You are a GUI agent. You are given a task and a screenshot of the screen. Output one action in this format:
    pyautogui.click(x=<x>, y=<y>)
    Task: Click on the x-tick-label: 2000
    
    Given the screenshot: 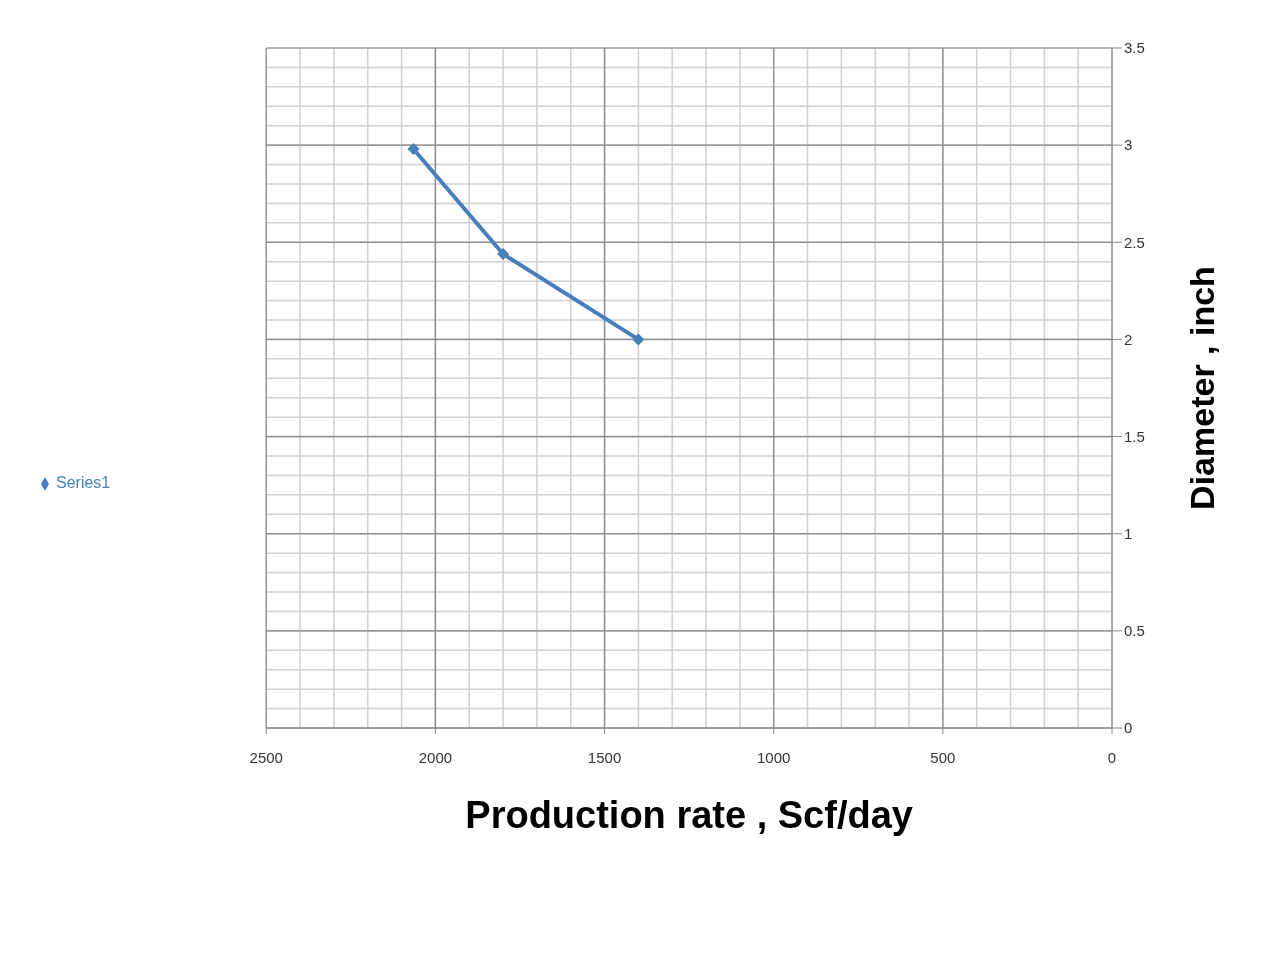 What is the action you would take?
    pyautogui.click(x=435, y=757)
    